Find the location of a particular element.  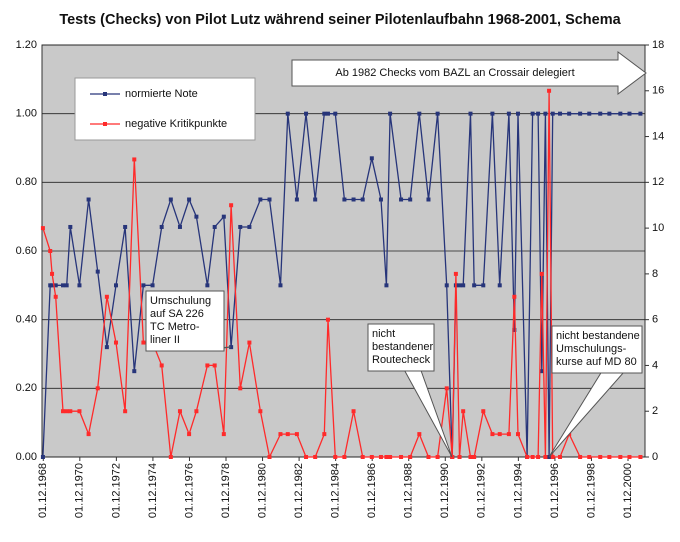

callout-text: TC Metro- is located at coordinates (175, 327).